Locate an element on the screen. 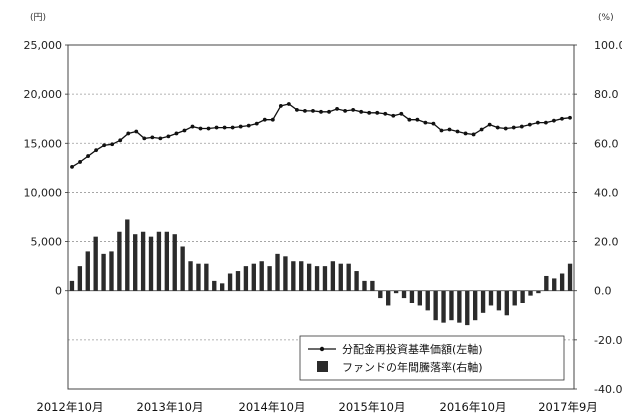  right-tick-label: 100.0 is located at coordinates (608, 45).